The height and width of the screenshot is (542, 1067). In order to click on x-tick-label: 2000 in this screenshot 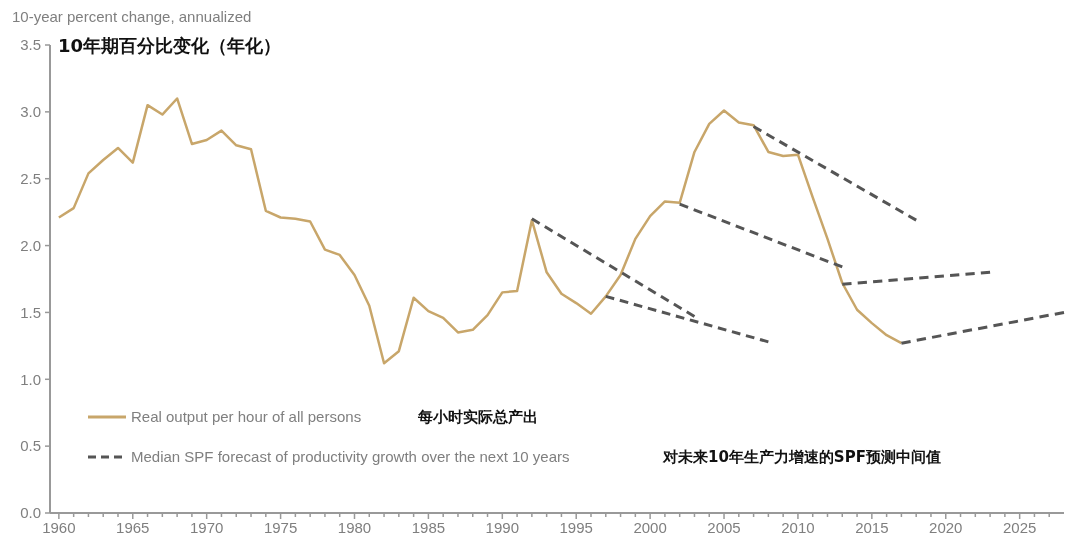, I will do `click(650, 527)`.